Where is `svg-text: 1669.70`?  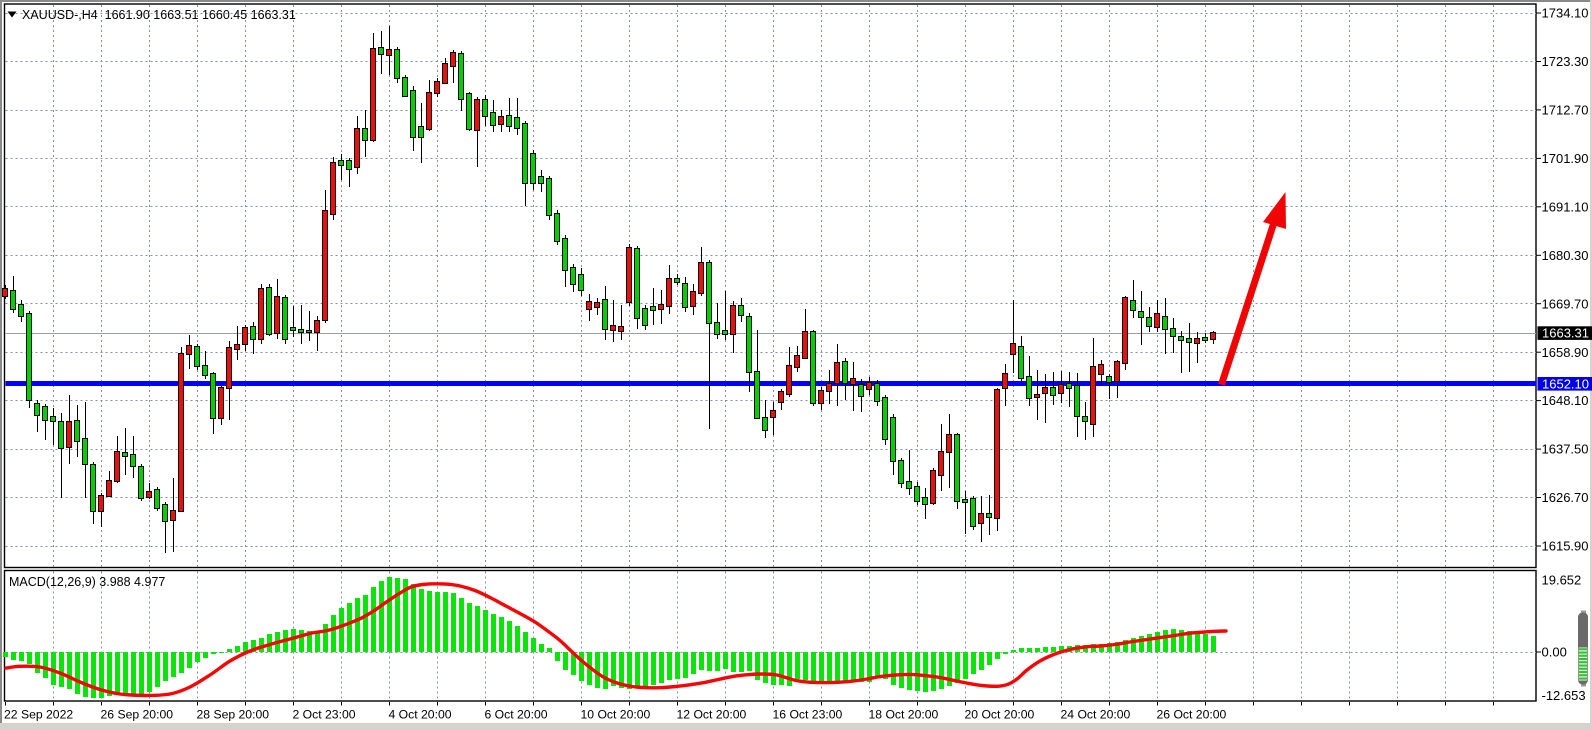
svg-text: 1669.70 is located at coordinates (1565, 303).